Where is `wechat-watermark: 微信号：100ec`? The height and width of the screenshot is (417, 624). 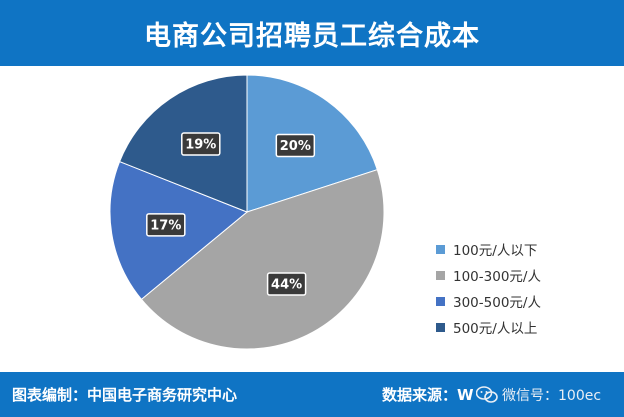 wechat-watermark: 微信号：100ec is located at coordinates (550, 395).